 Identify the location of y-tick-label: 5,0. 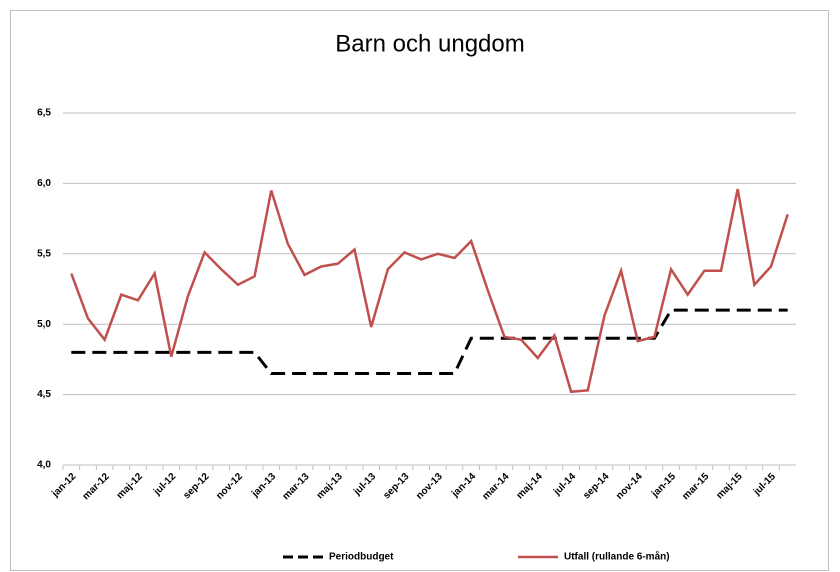
(44, 324).